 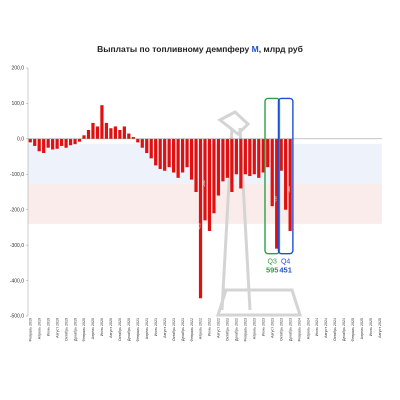 I want to click on x-tick-label: Июнь 2019, so click(x=48, y=327).